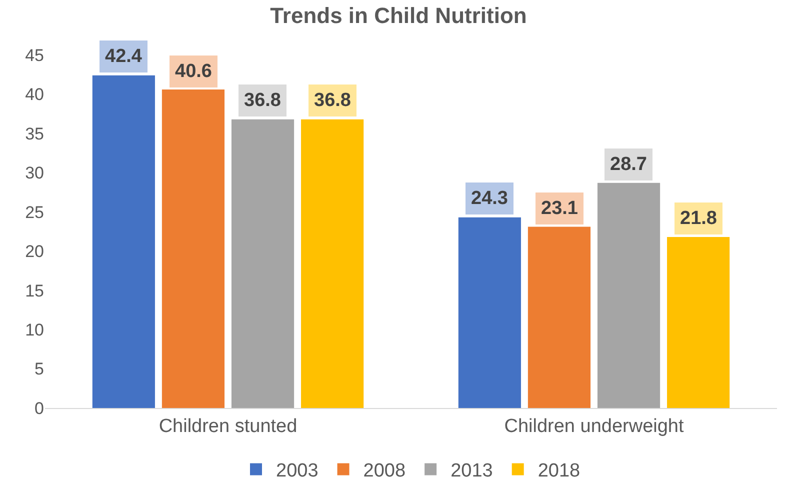  What do you see at coordinates (559, 471) in the screenshot?
I see `legend-label: 2018` at bounding box center [559, 471].